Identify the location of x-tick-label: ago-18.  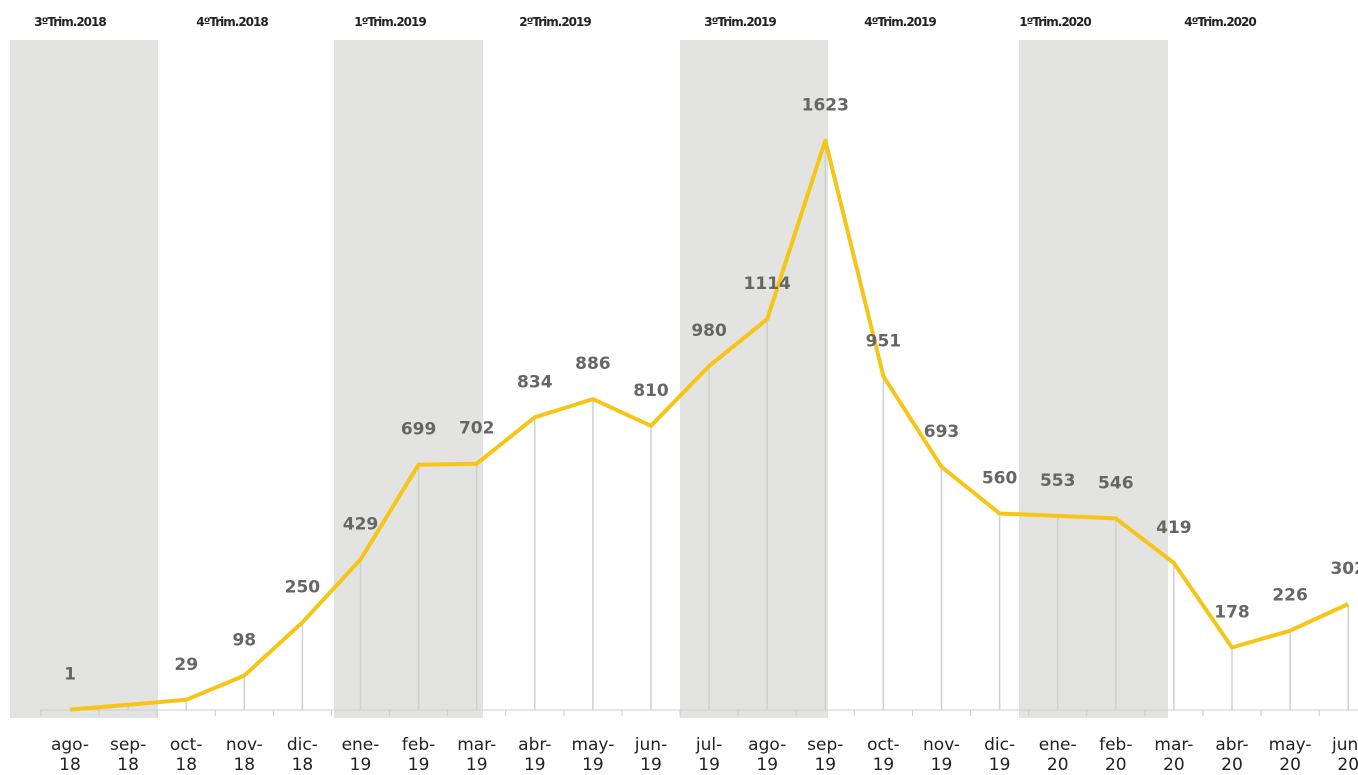
(70, 755).